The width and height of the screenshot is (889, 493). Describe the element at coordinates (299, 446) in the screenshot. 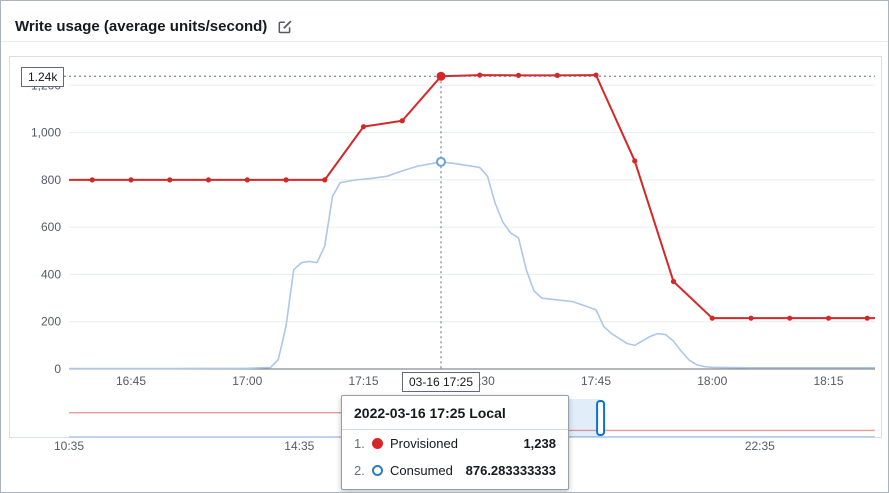

I see `overview-tick-label: 14:35` at that location.